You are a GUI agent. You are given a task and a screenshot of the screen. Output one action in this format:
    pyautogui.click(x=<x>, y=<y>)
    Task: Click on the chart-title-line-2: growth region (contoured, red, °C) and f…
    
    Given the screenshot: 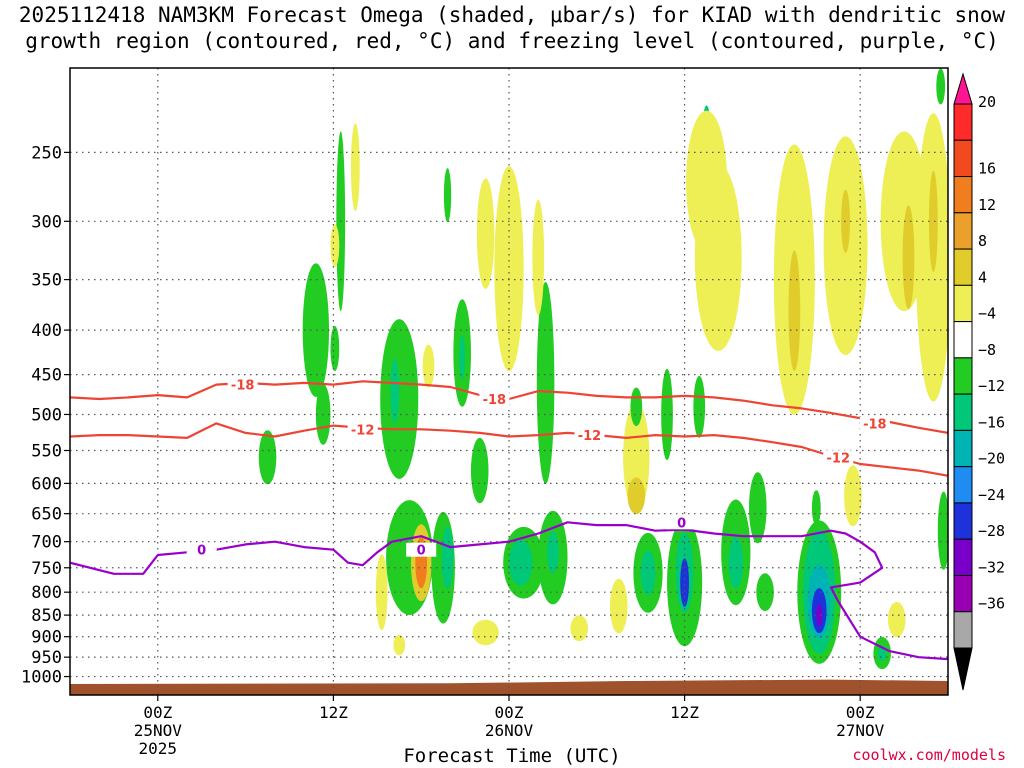 What is the action you would take?
    pyautogui.click(x=512, y=41)
    